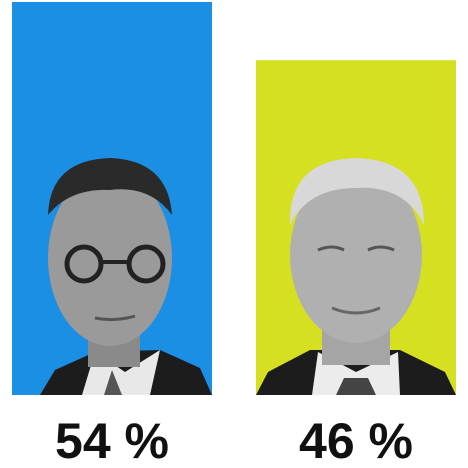 Image resolution: width=468 pixels, height=468 pixels. What do you see at coordinates (356, 440) in the screenshot?
I see `value-label: 46 %` at bounding box center [356, 440].